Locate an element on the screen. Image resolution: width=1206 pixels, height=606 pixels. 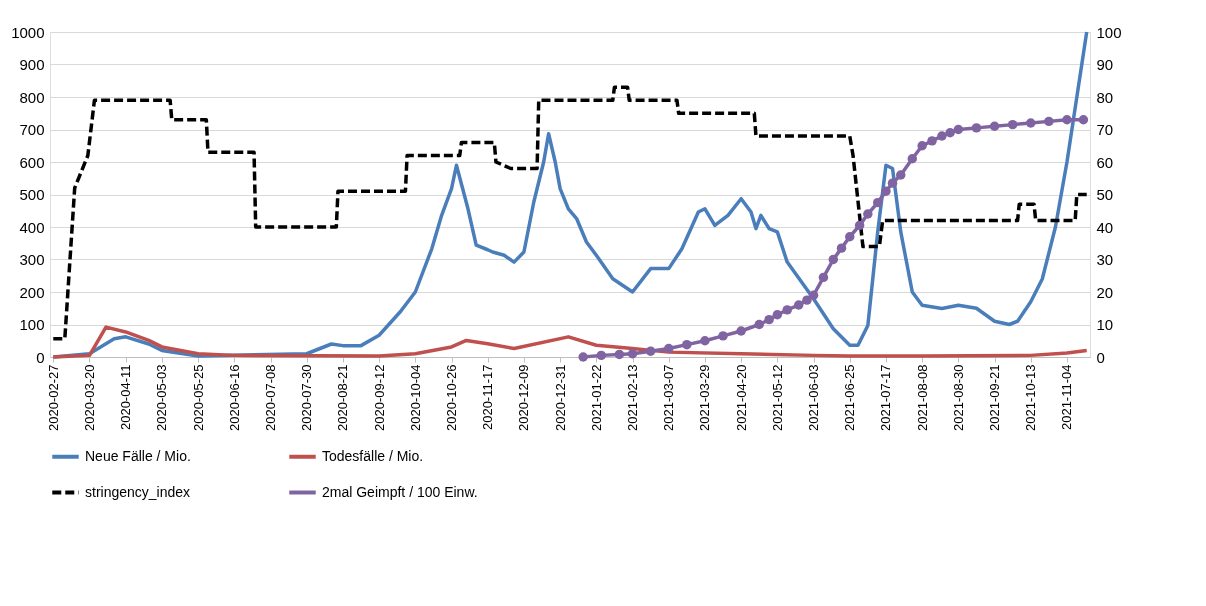
x-tick-label: 2020-10-26 is located at coordinates (452, 397).